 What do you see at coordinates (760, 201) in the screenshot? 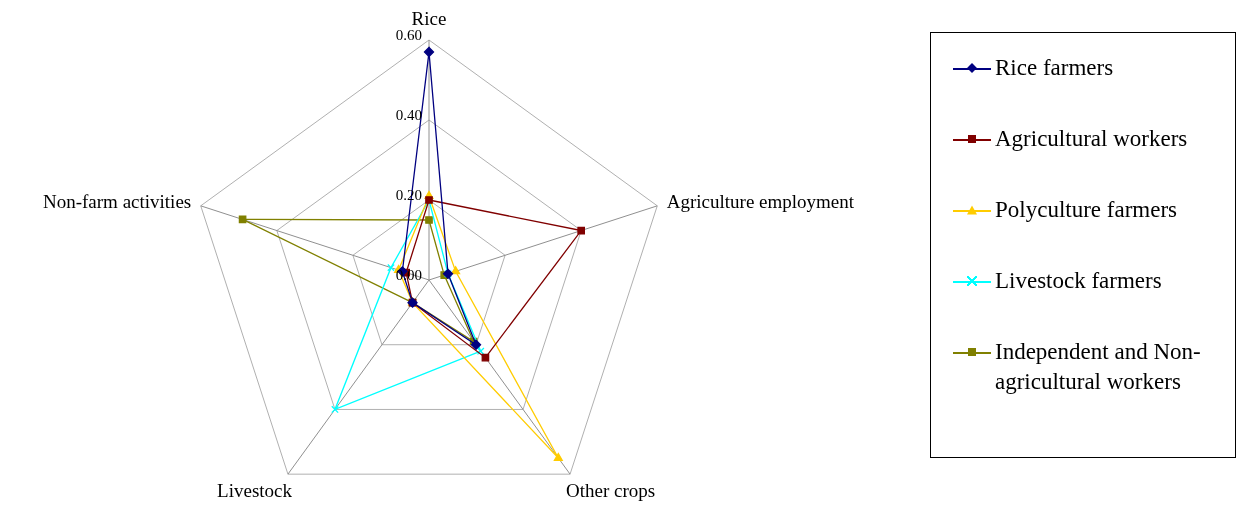
I see `spoke-label: Agriculture employment` at bounding box center [760, 201].